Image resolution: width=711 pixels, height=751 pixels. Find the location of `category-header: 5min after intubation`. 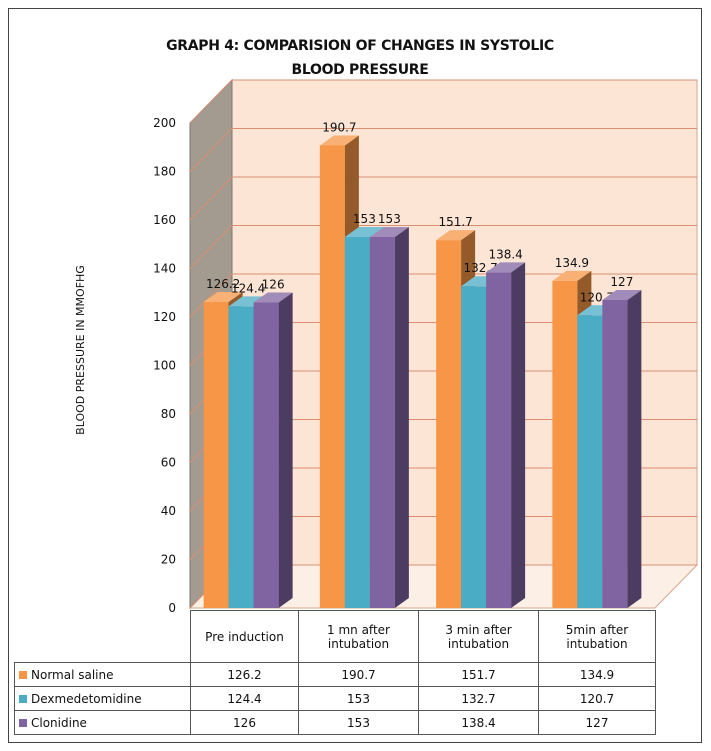

category-header: 5min after intubation is located at coordinates (597, 636).